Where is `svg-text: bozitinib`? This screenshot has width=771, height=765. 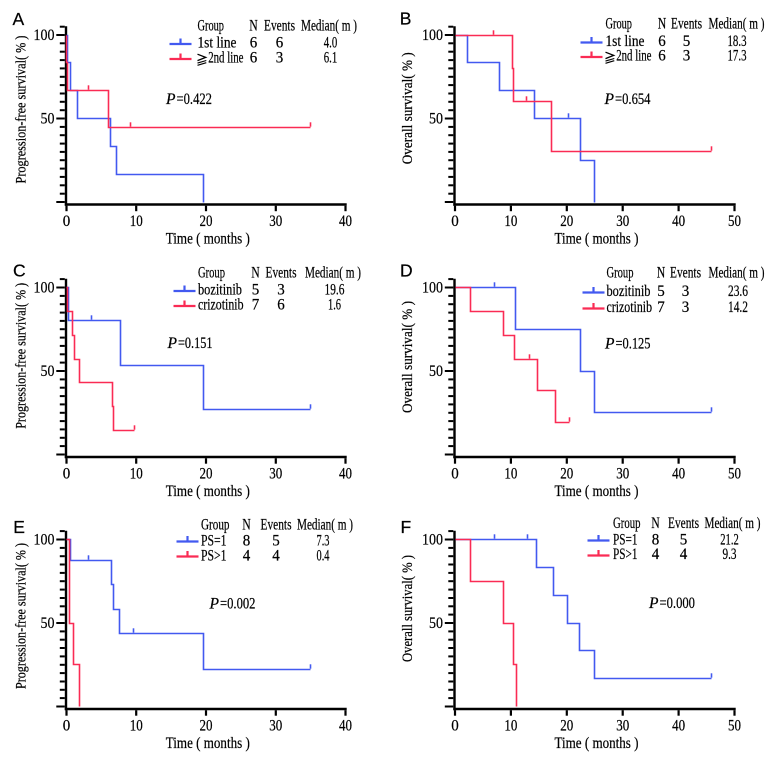
svg-text: bozitinib is located at coordinates (220, 290).